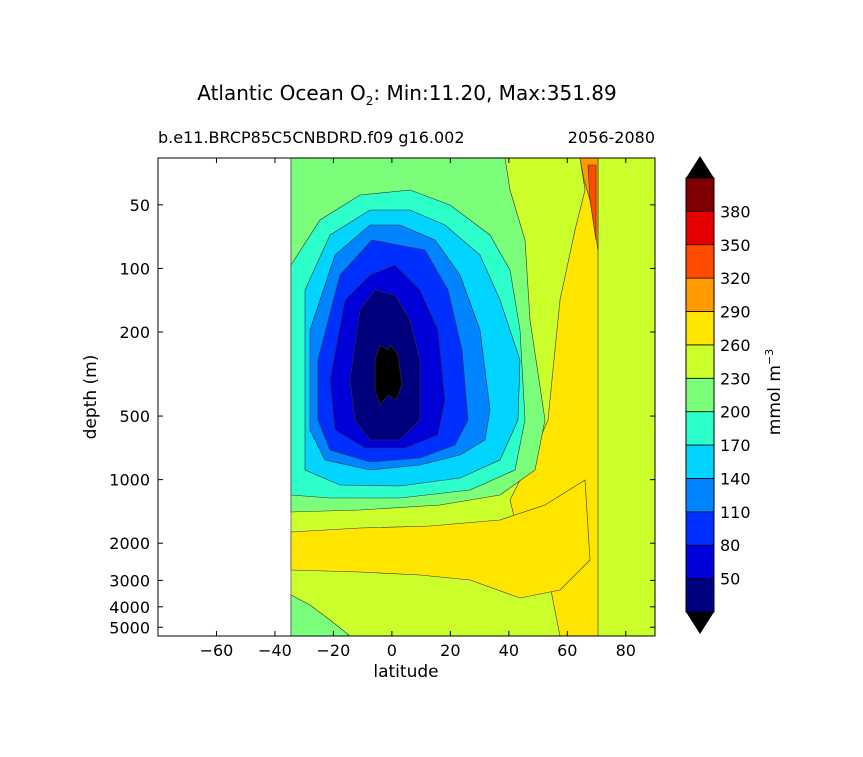 The width and height of the screenshot is (863, 757). What do you see at coordinates (611, 137) in the screenshot?
I see `chart-subtitle-right: 2056-2080` at bounding box center [611, 137].